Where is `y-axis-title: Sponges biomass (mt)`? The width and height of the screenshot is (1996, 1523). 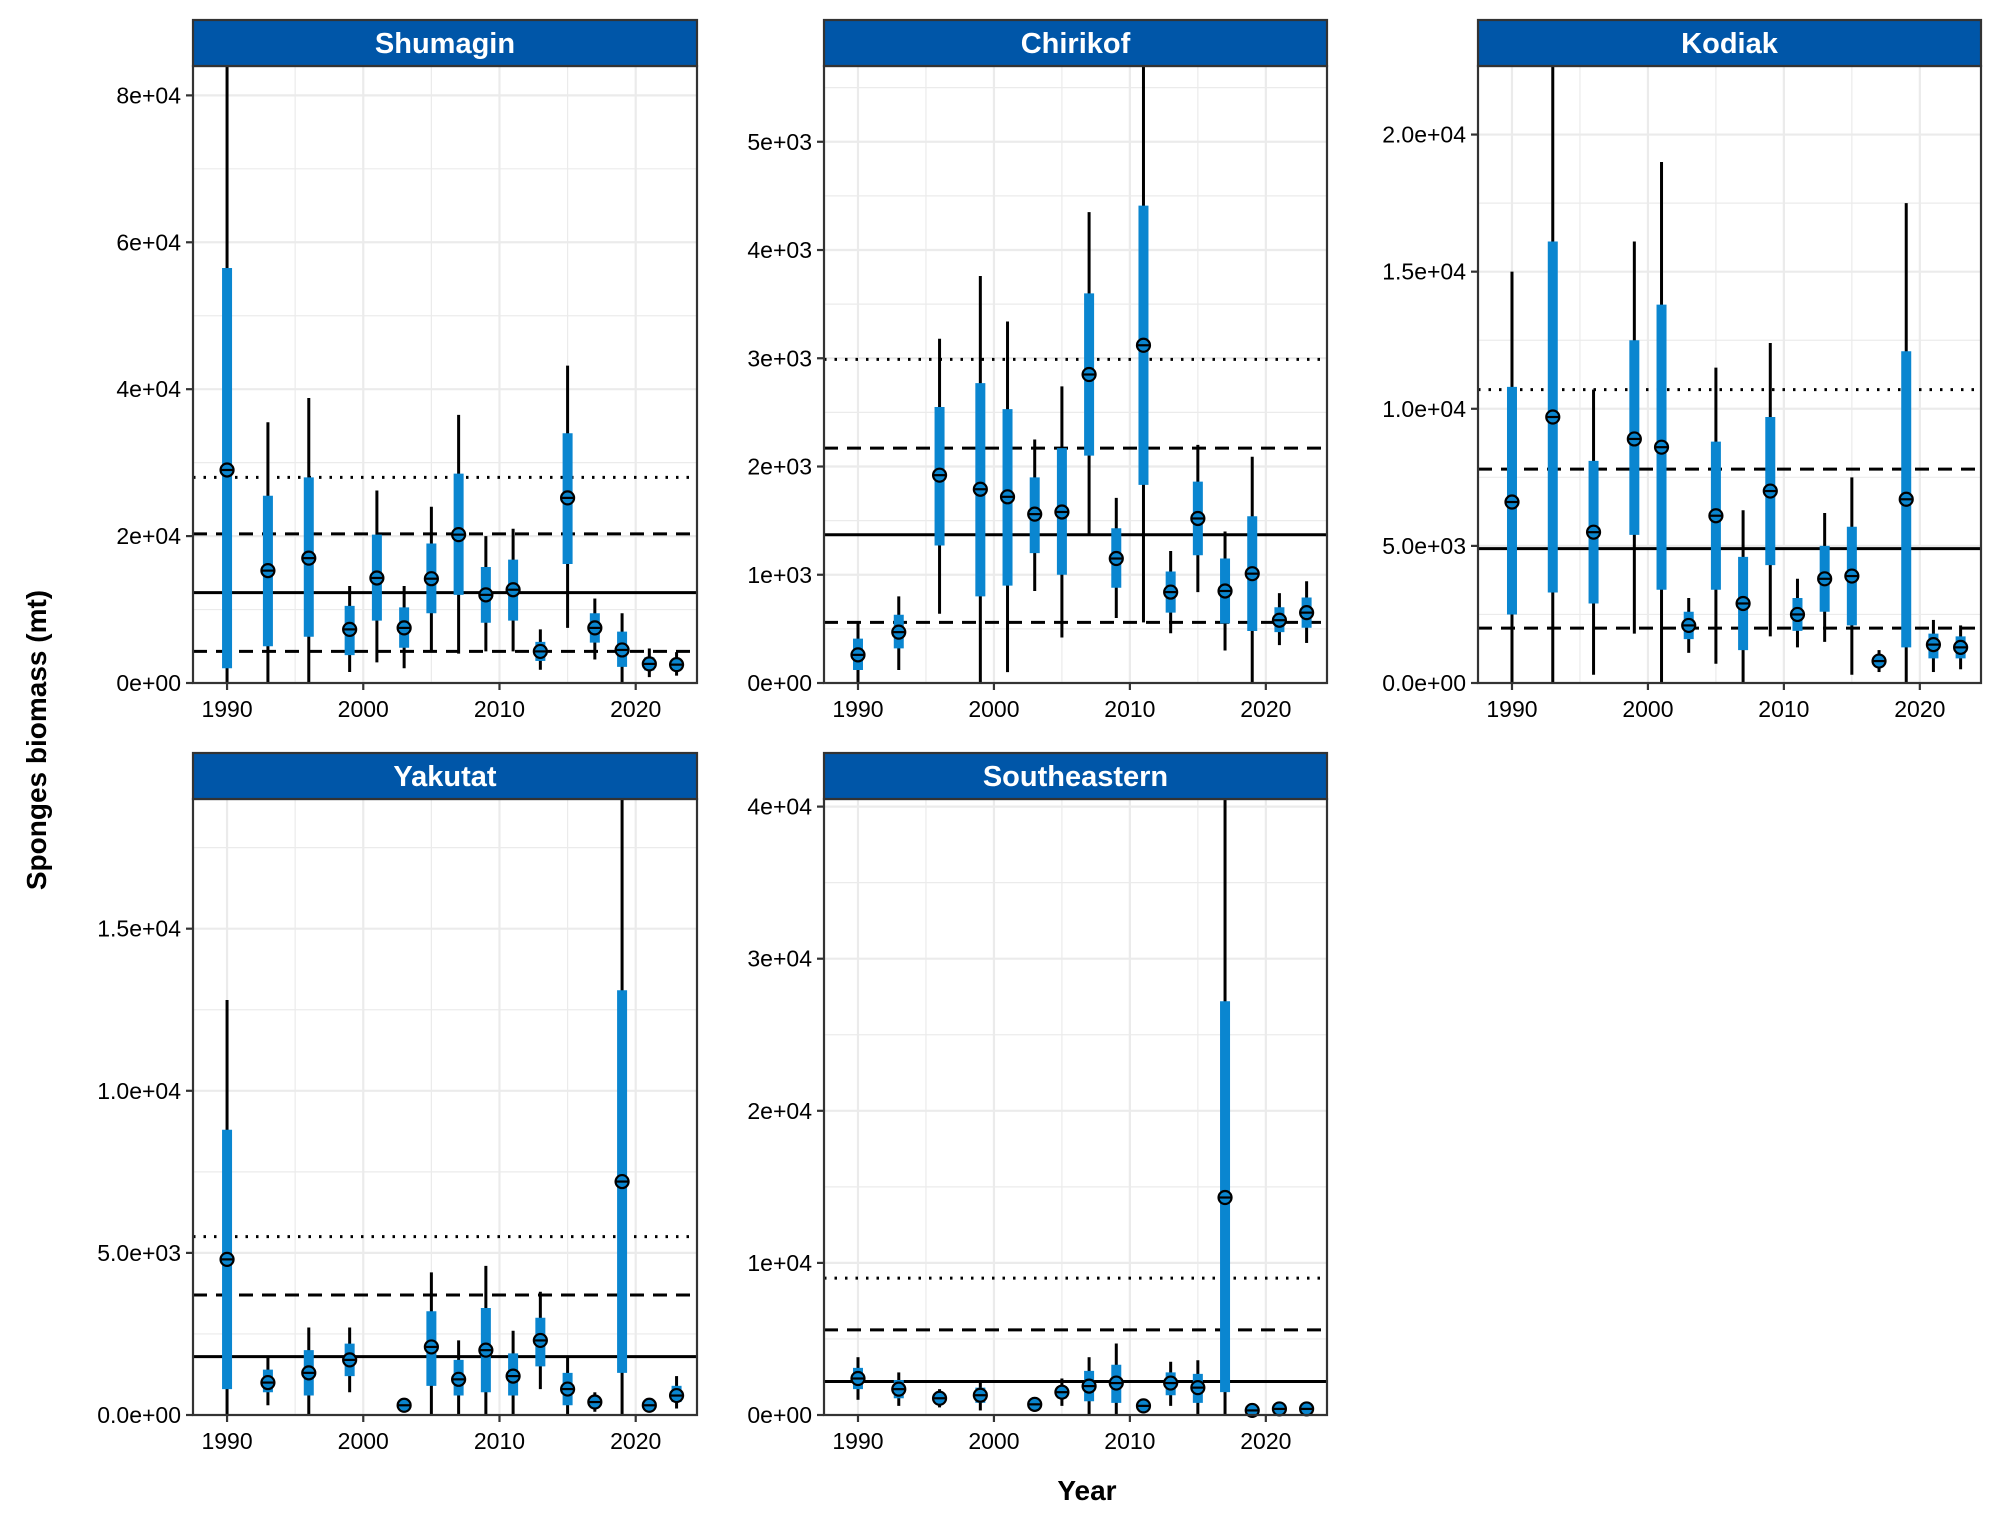
y-axis-title: Sponges biomass (mt) is located at coordinates (36, 740).